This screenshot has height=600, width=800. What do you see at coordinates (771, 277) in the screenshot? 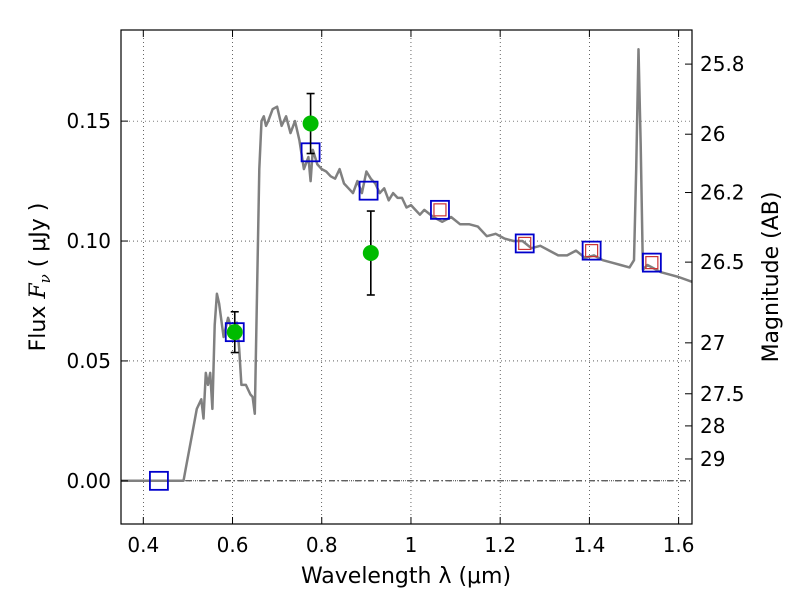
I see `y2-axis-label: Magnitude (AB)` at bounding box center [771, 277].